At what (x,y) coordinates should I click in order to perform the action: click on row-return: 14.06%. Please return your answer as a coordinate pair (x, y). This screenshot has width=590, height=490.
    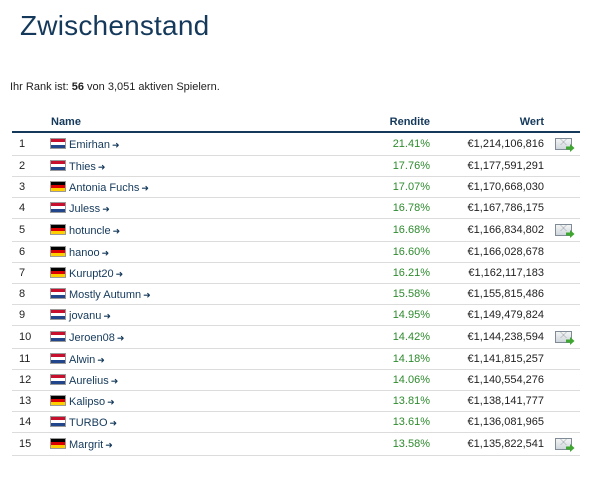
    Looking at the image, I should click on (376, 380).